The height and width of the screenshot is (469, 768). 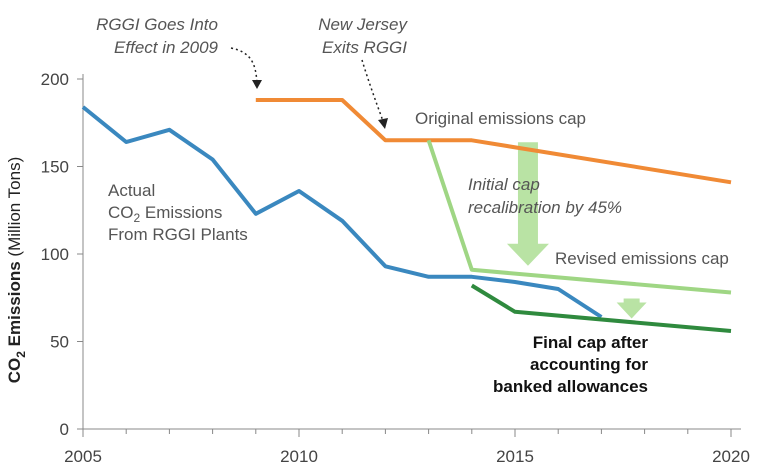 I want to click on final-cap-line, so click(x=601, y=308).